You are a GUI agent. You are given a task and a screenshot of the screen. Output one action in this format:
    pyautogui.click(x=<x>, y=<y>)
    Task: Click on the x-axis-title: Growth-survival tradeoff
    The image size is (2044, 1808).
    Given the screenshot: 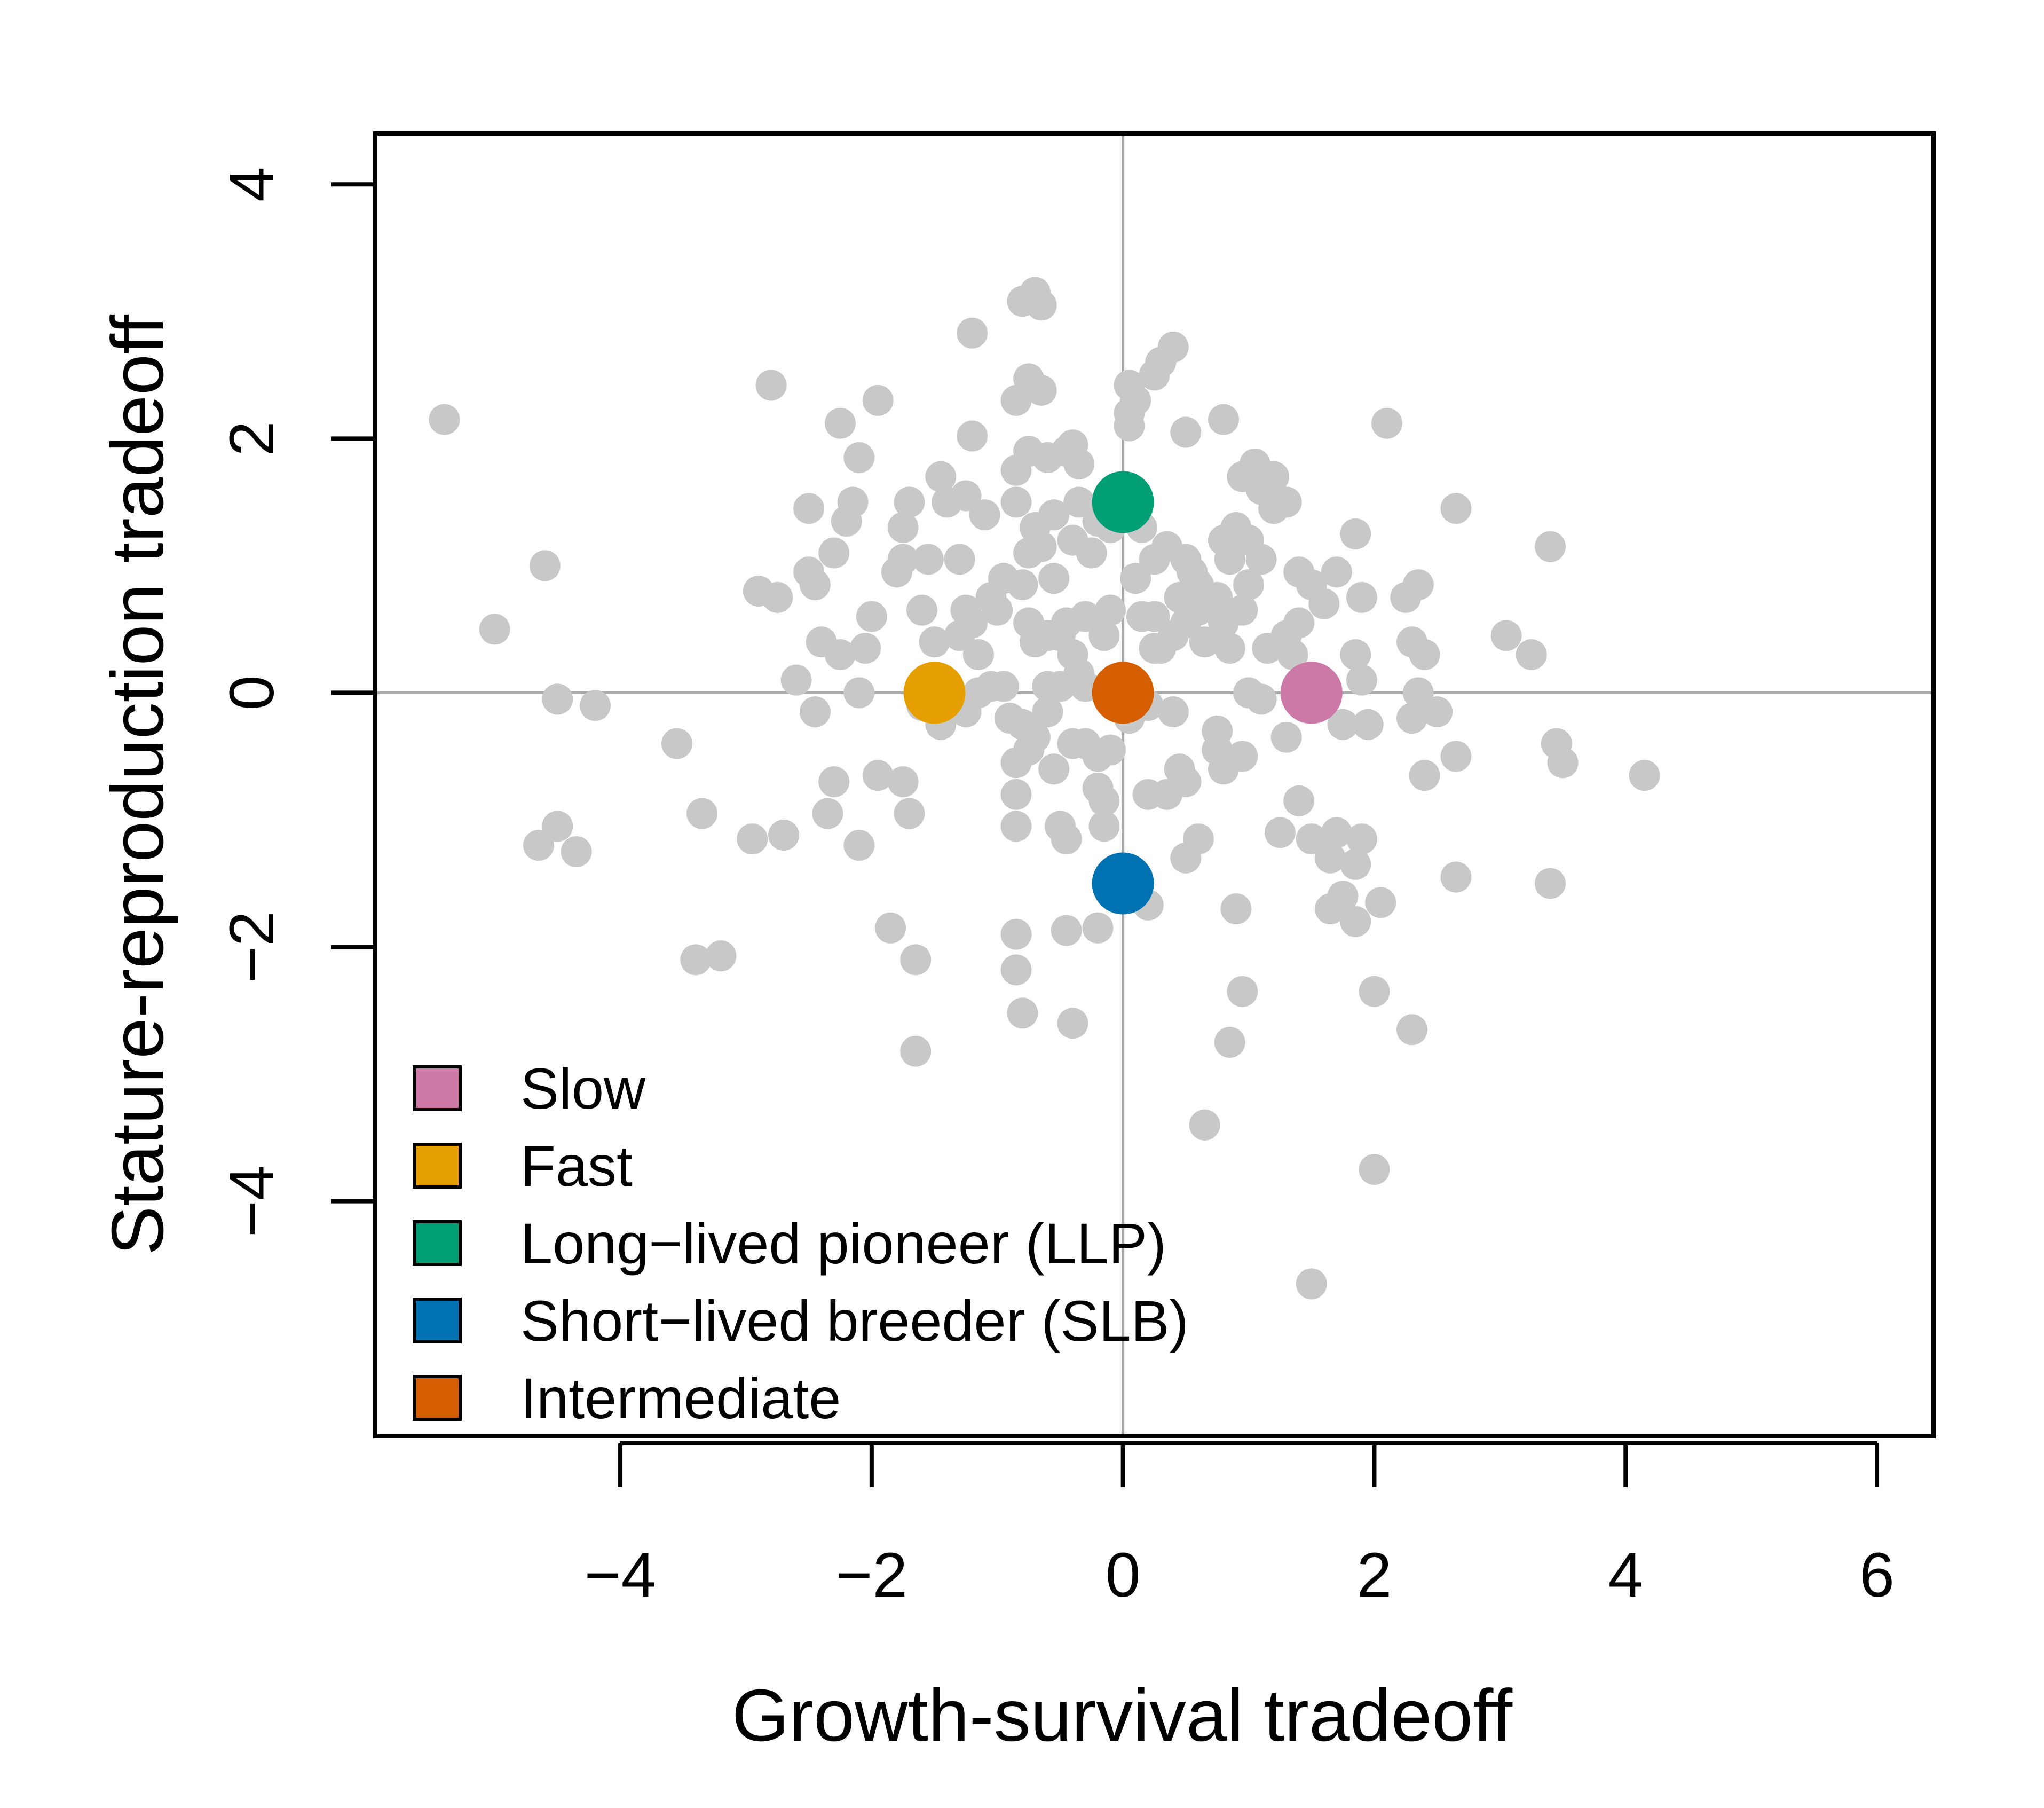 What is the action you would take?
    pyautogui.click(x=1123, y=1716)
    